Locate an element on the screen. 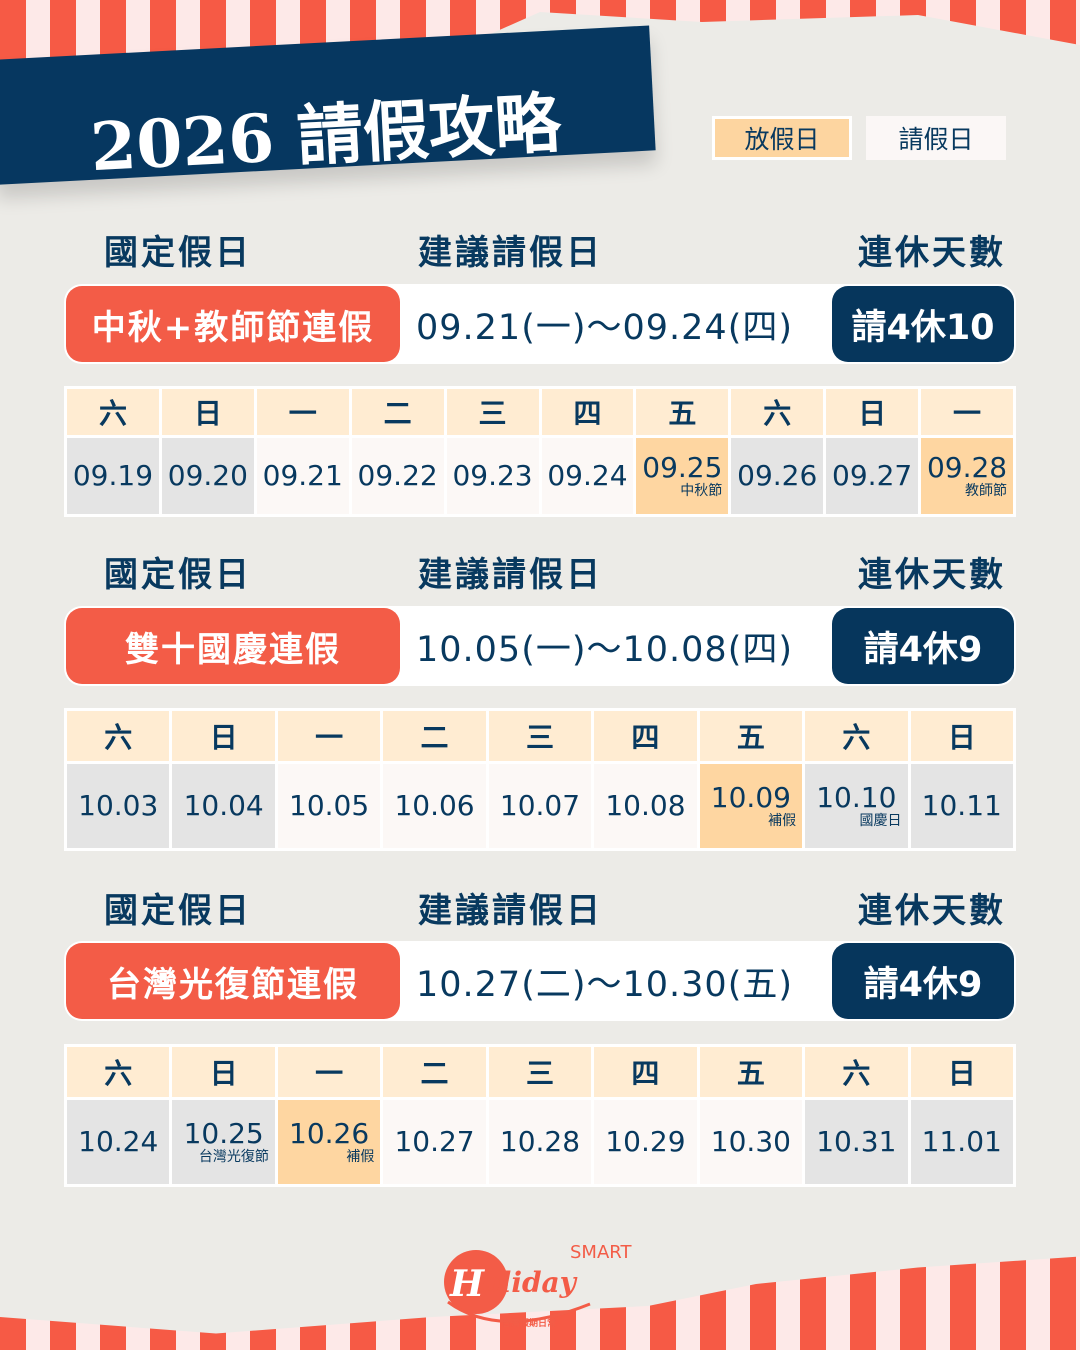 The width and height of the screenshot is (1080, 1350). date-cell: 10.04 is located at coordinates (223, 806).